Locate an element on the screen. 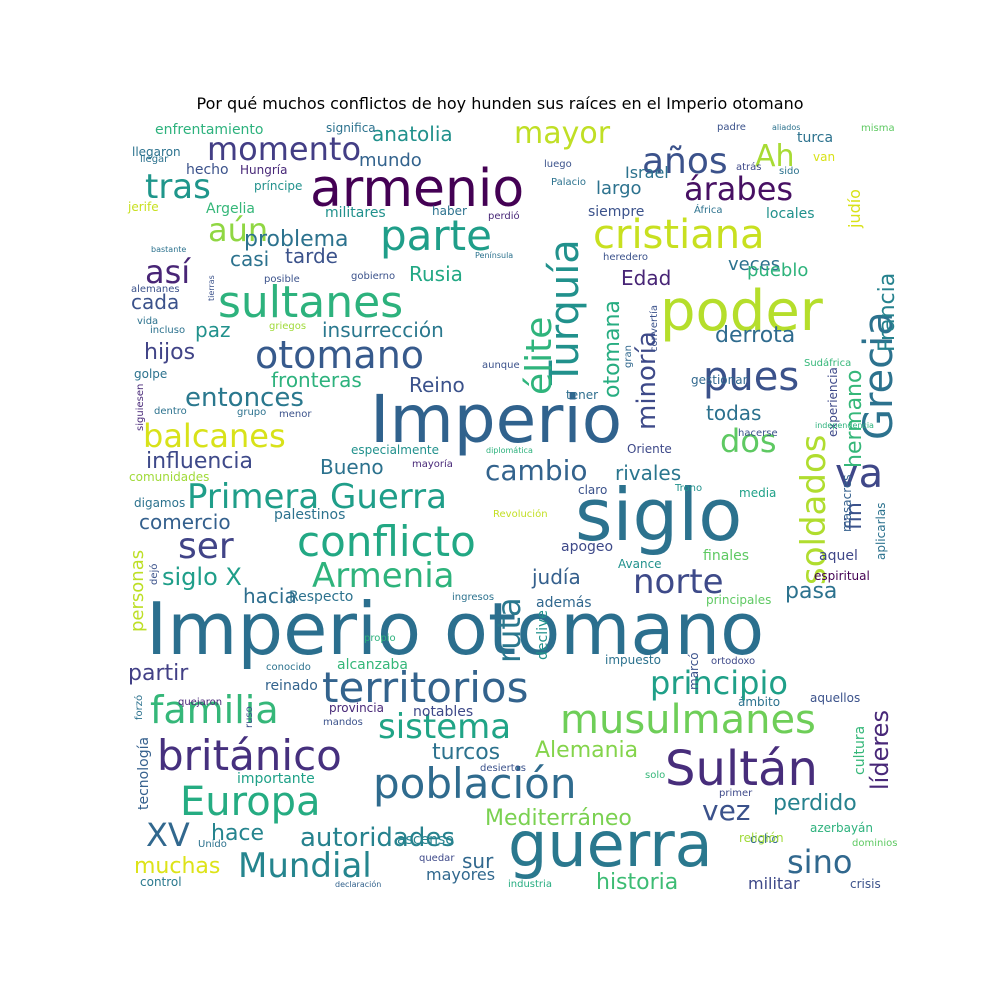 The width and height of the screenshot is (1000, 1000). word-poder: poder is located at coordinates (742, 311).